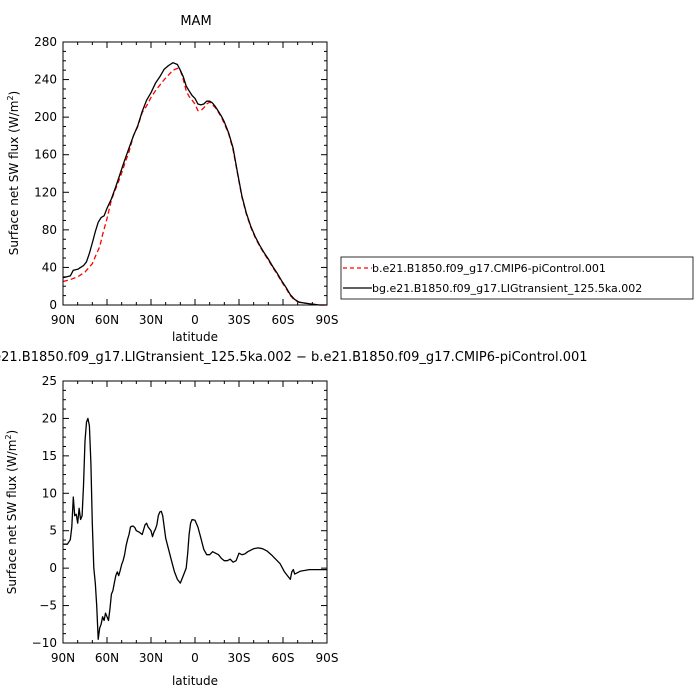 This screenshot has width=700, height=700. I want to click on y-tick-label-0: 280, so click(45, 42).